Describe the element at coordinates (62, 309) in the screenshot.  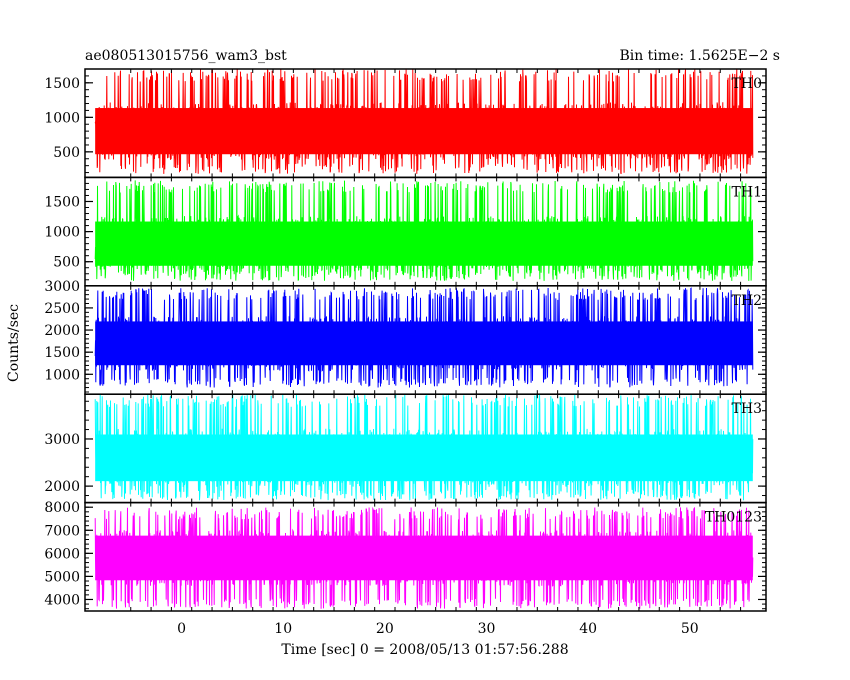
I see `y-tick-label: 2500` at that location.